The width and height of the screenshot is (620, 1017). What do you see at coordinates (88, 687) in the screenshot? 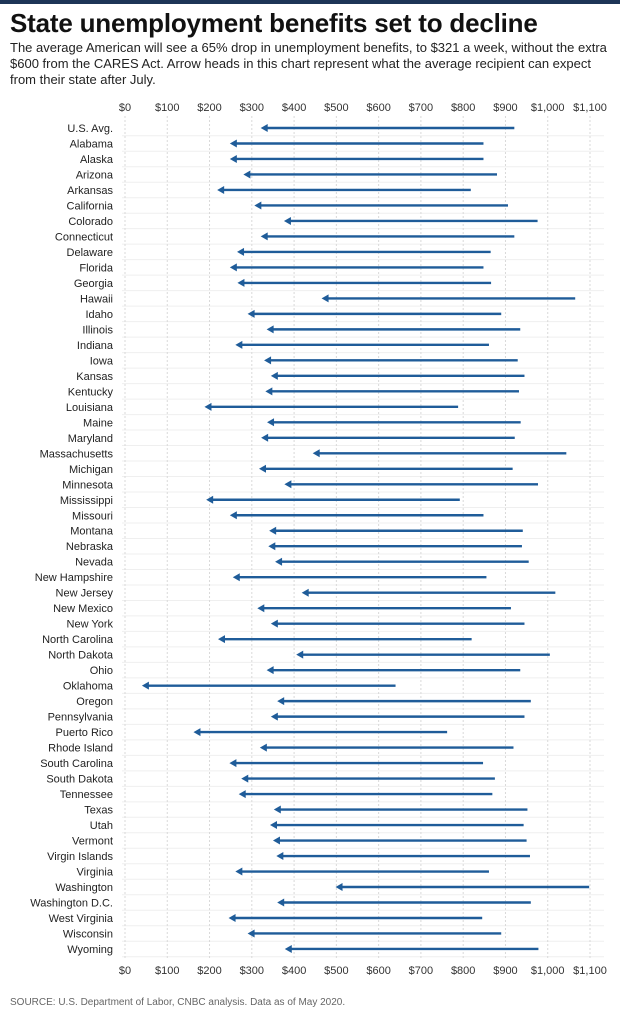
I see `category-label: Oklahoma` at bounding box center [88, 687].